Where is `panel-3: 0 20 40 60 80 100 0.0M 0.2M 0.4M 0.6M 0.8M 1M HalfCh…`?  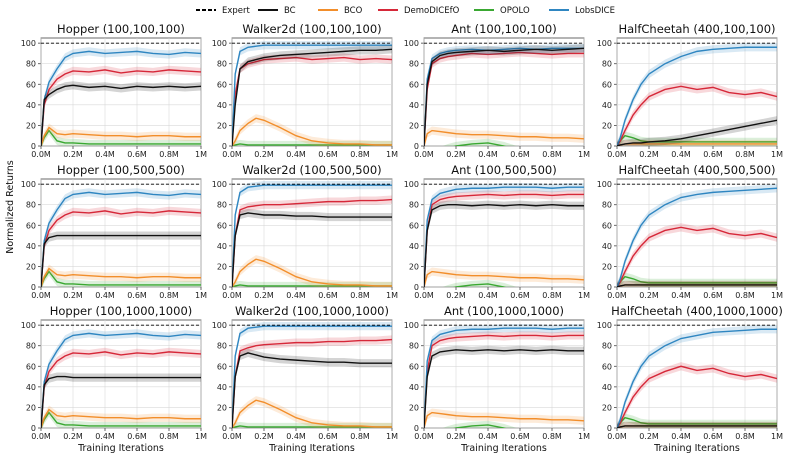
panel-3: 0 20 40 60 80 100 0.0M 0.2M 0.4M 0.6M 0.8M 1M HalfCh… is located at coordinates (690, 90).